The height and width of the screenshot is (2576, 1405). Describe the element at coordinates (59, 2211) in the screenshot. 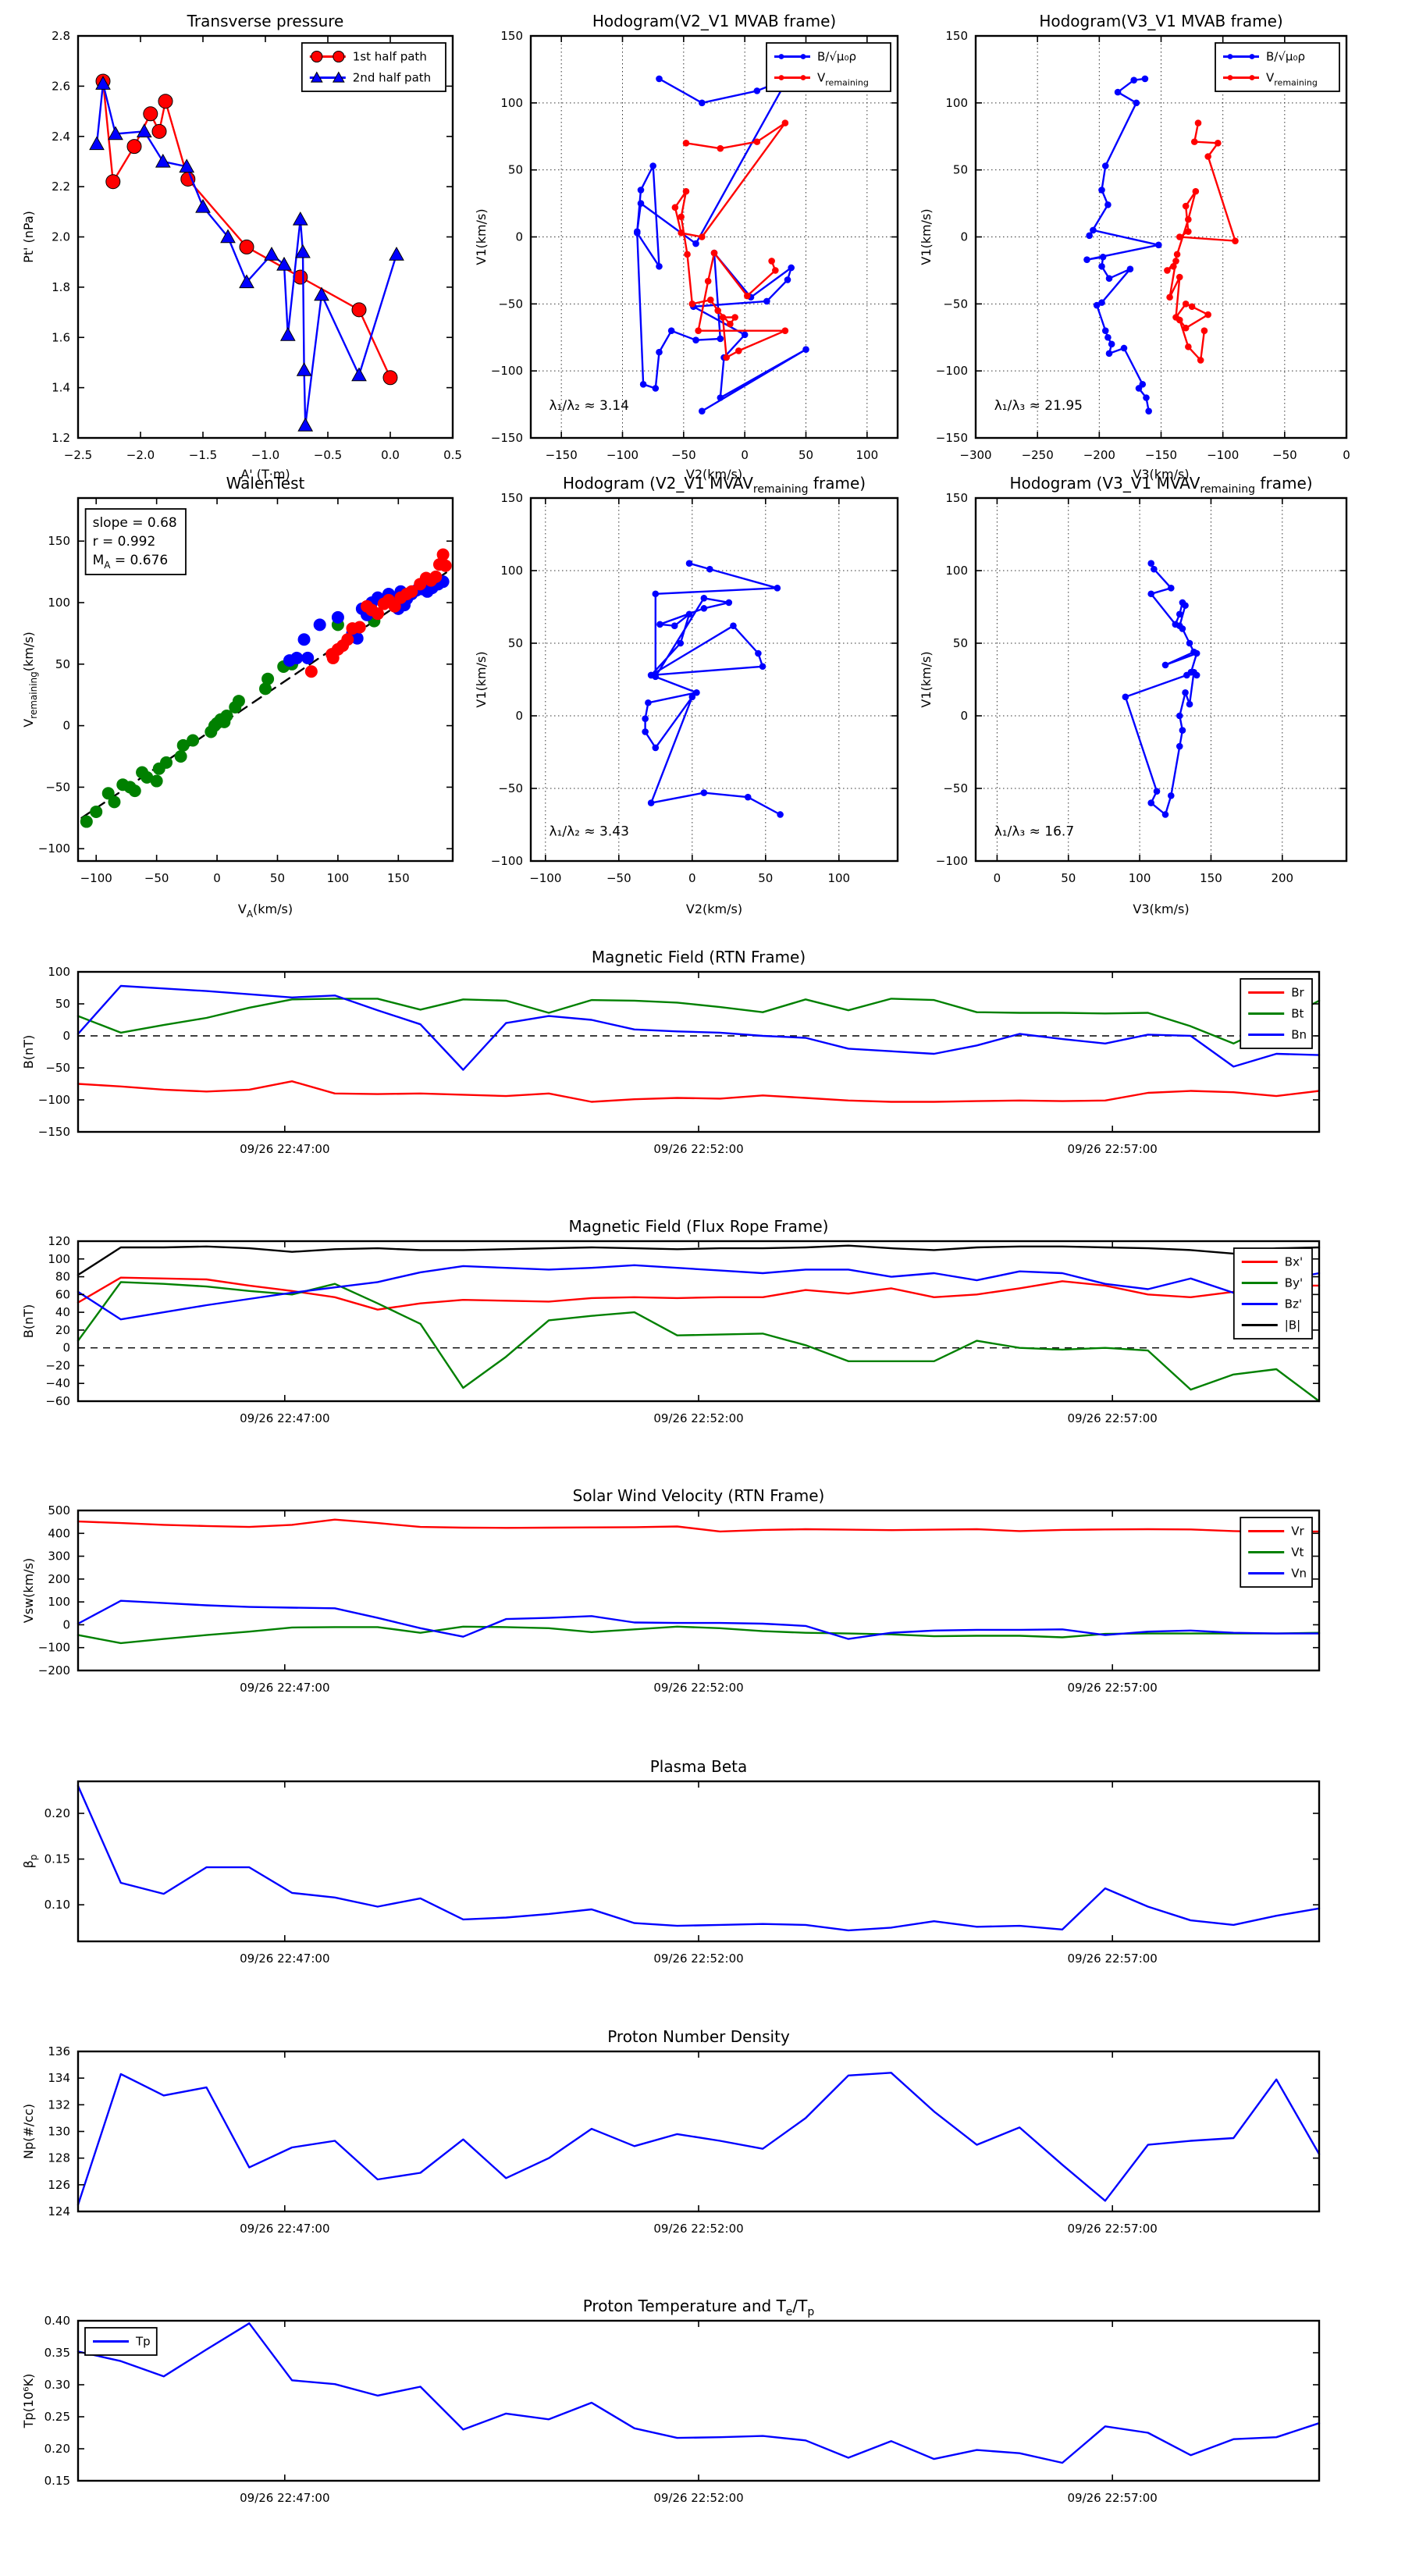

I see `svg-text: 124` at that location.